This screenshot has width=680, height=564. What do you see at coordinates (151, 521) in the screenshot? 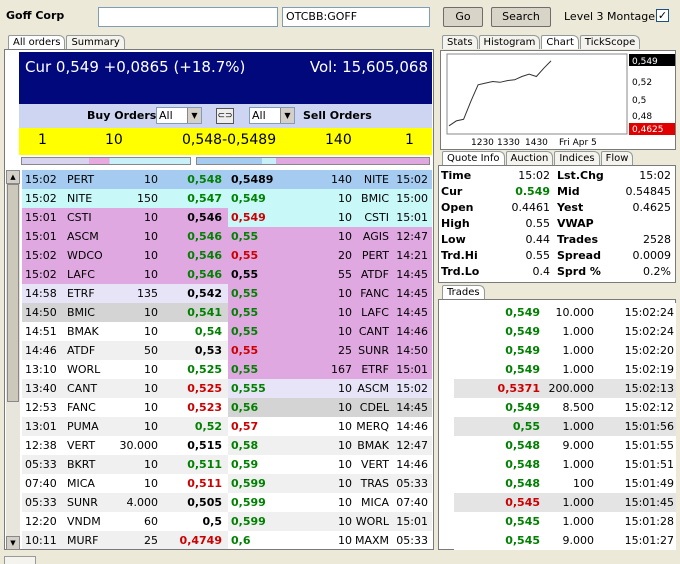
I see `bid-size: 60` at bounding box center [151, 521].